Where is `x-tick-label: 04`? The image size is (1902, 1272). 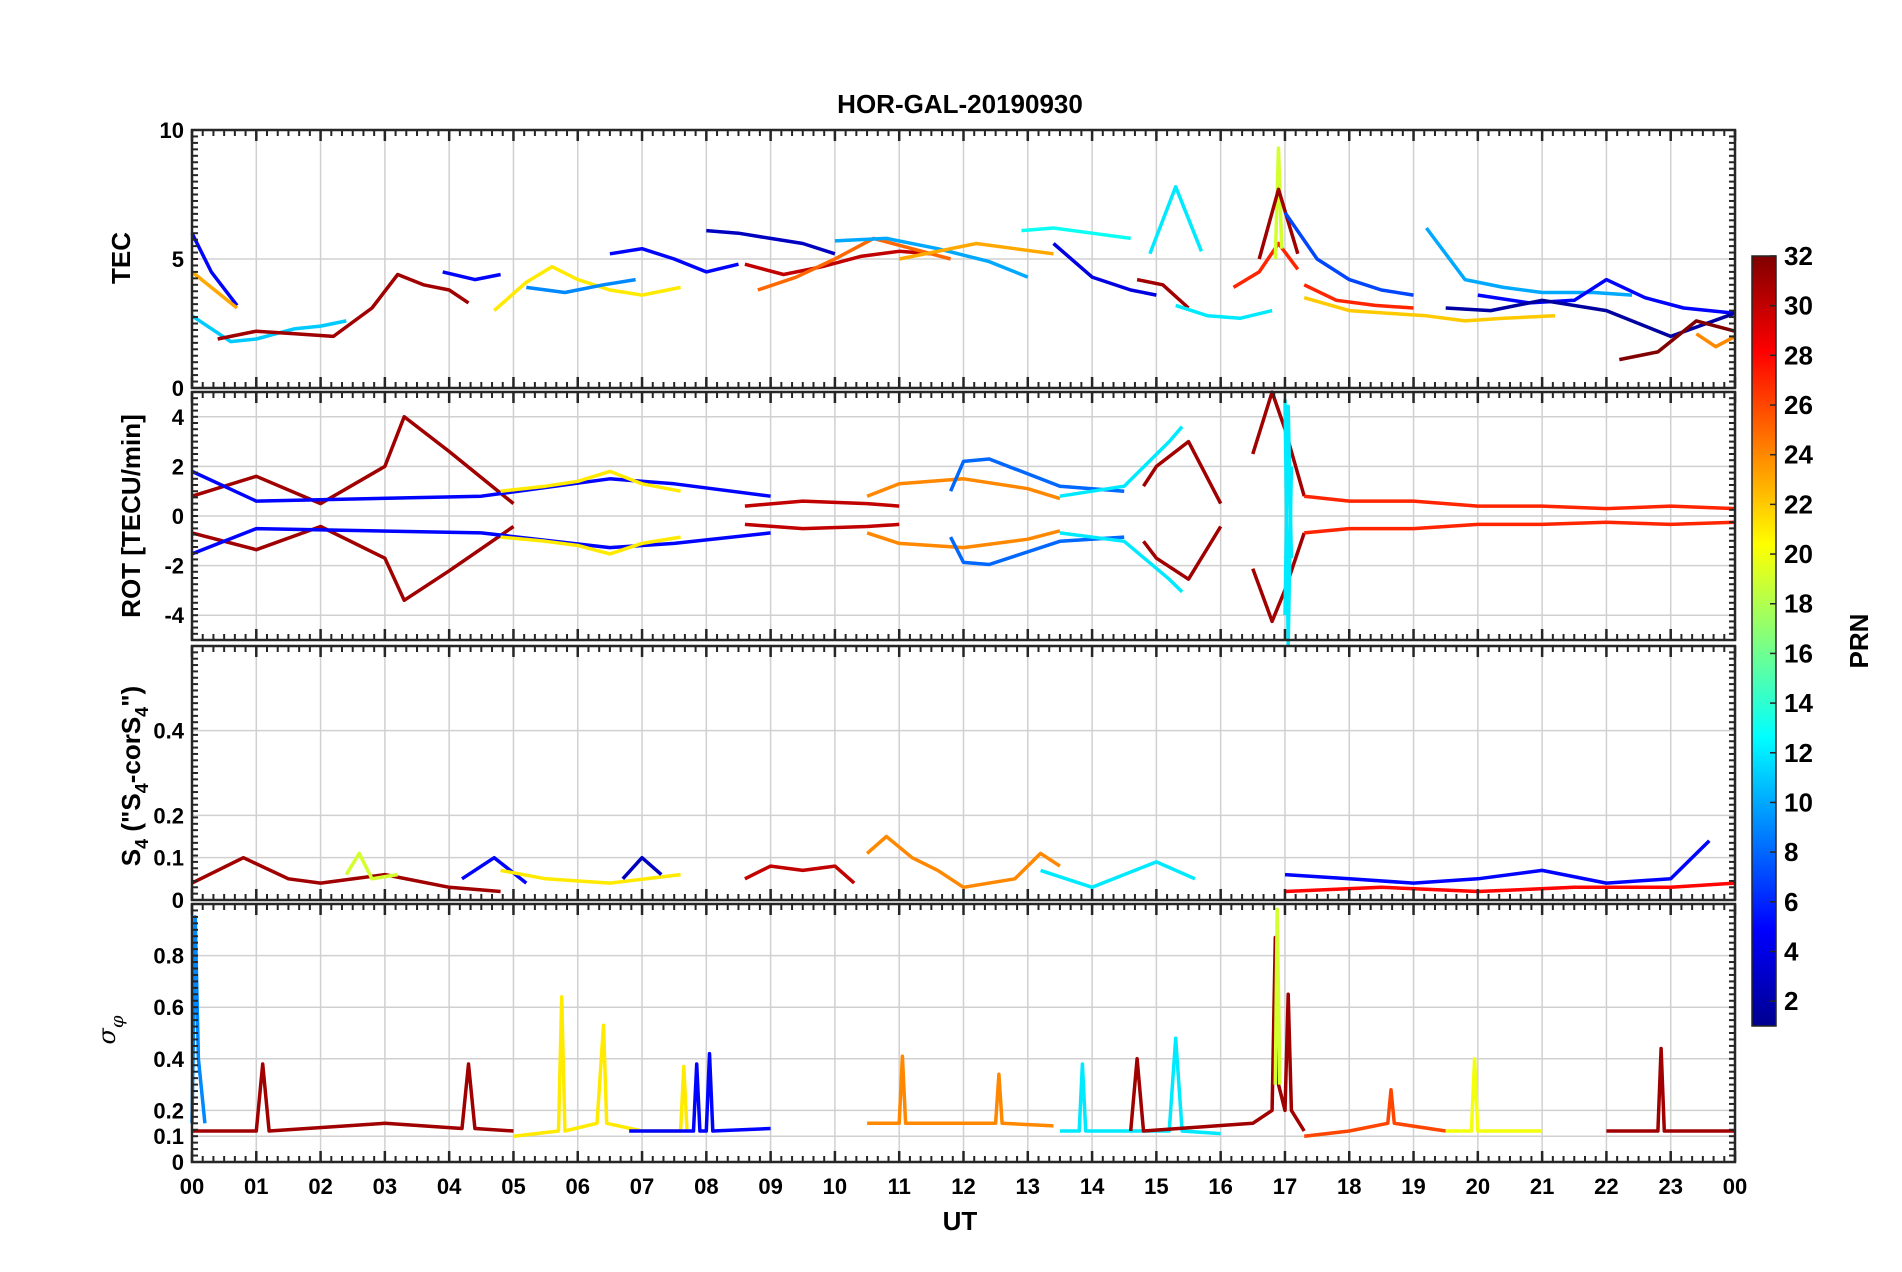 x-tick-label: 04 is located at coordinates (449, 1186).